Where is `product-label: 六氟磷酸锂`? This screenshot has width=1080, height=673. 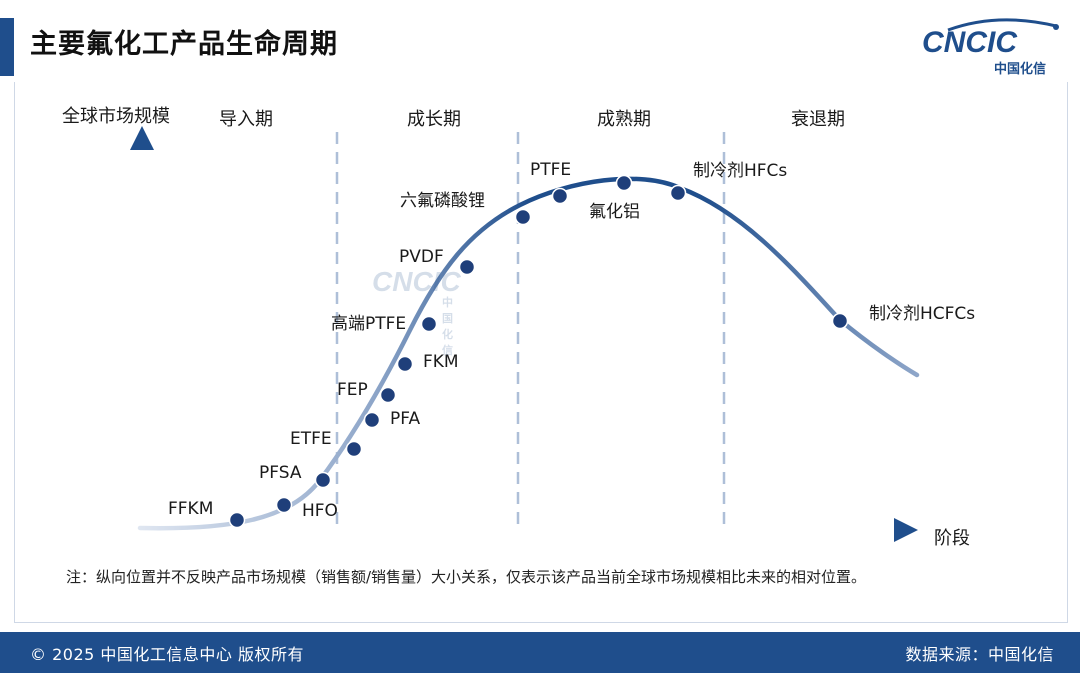
product-label: 六氟磷酸锂 is located at coordinates (442, 201).